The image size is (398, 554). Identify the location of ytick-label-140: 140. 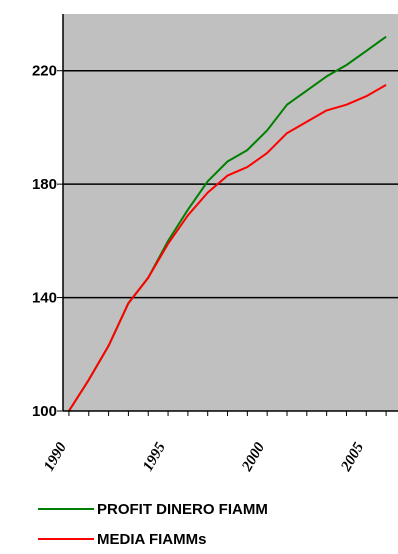
(44, 298).